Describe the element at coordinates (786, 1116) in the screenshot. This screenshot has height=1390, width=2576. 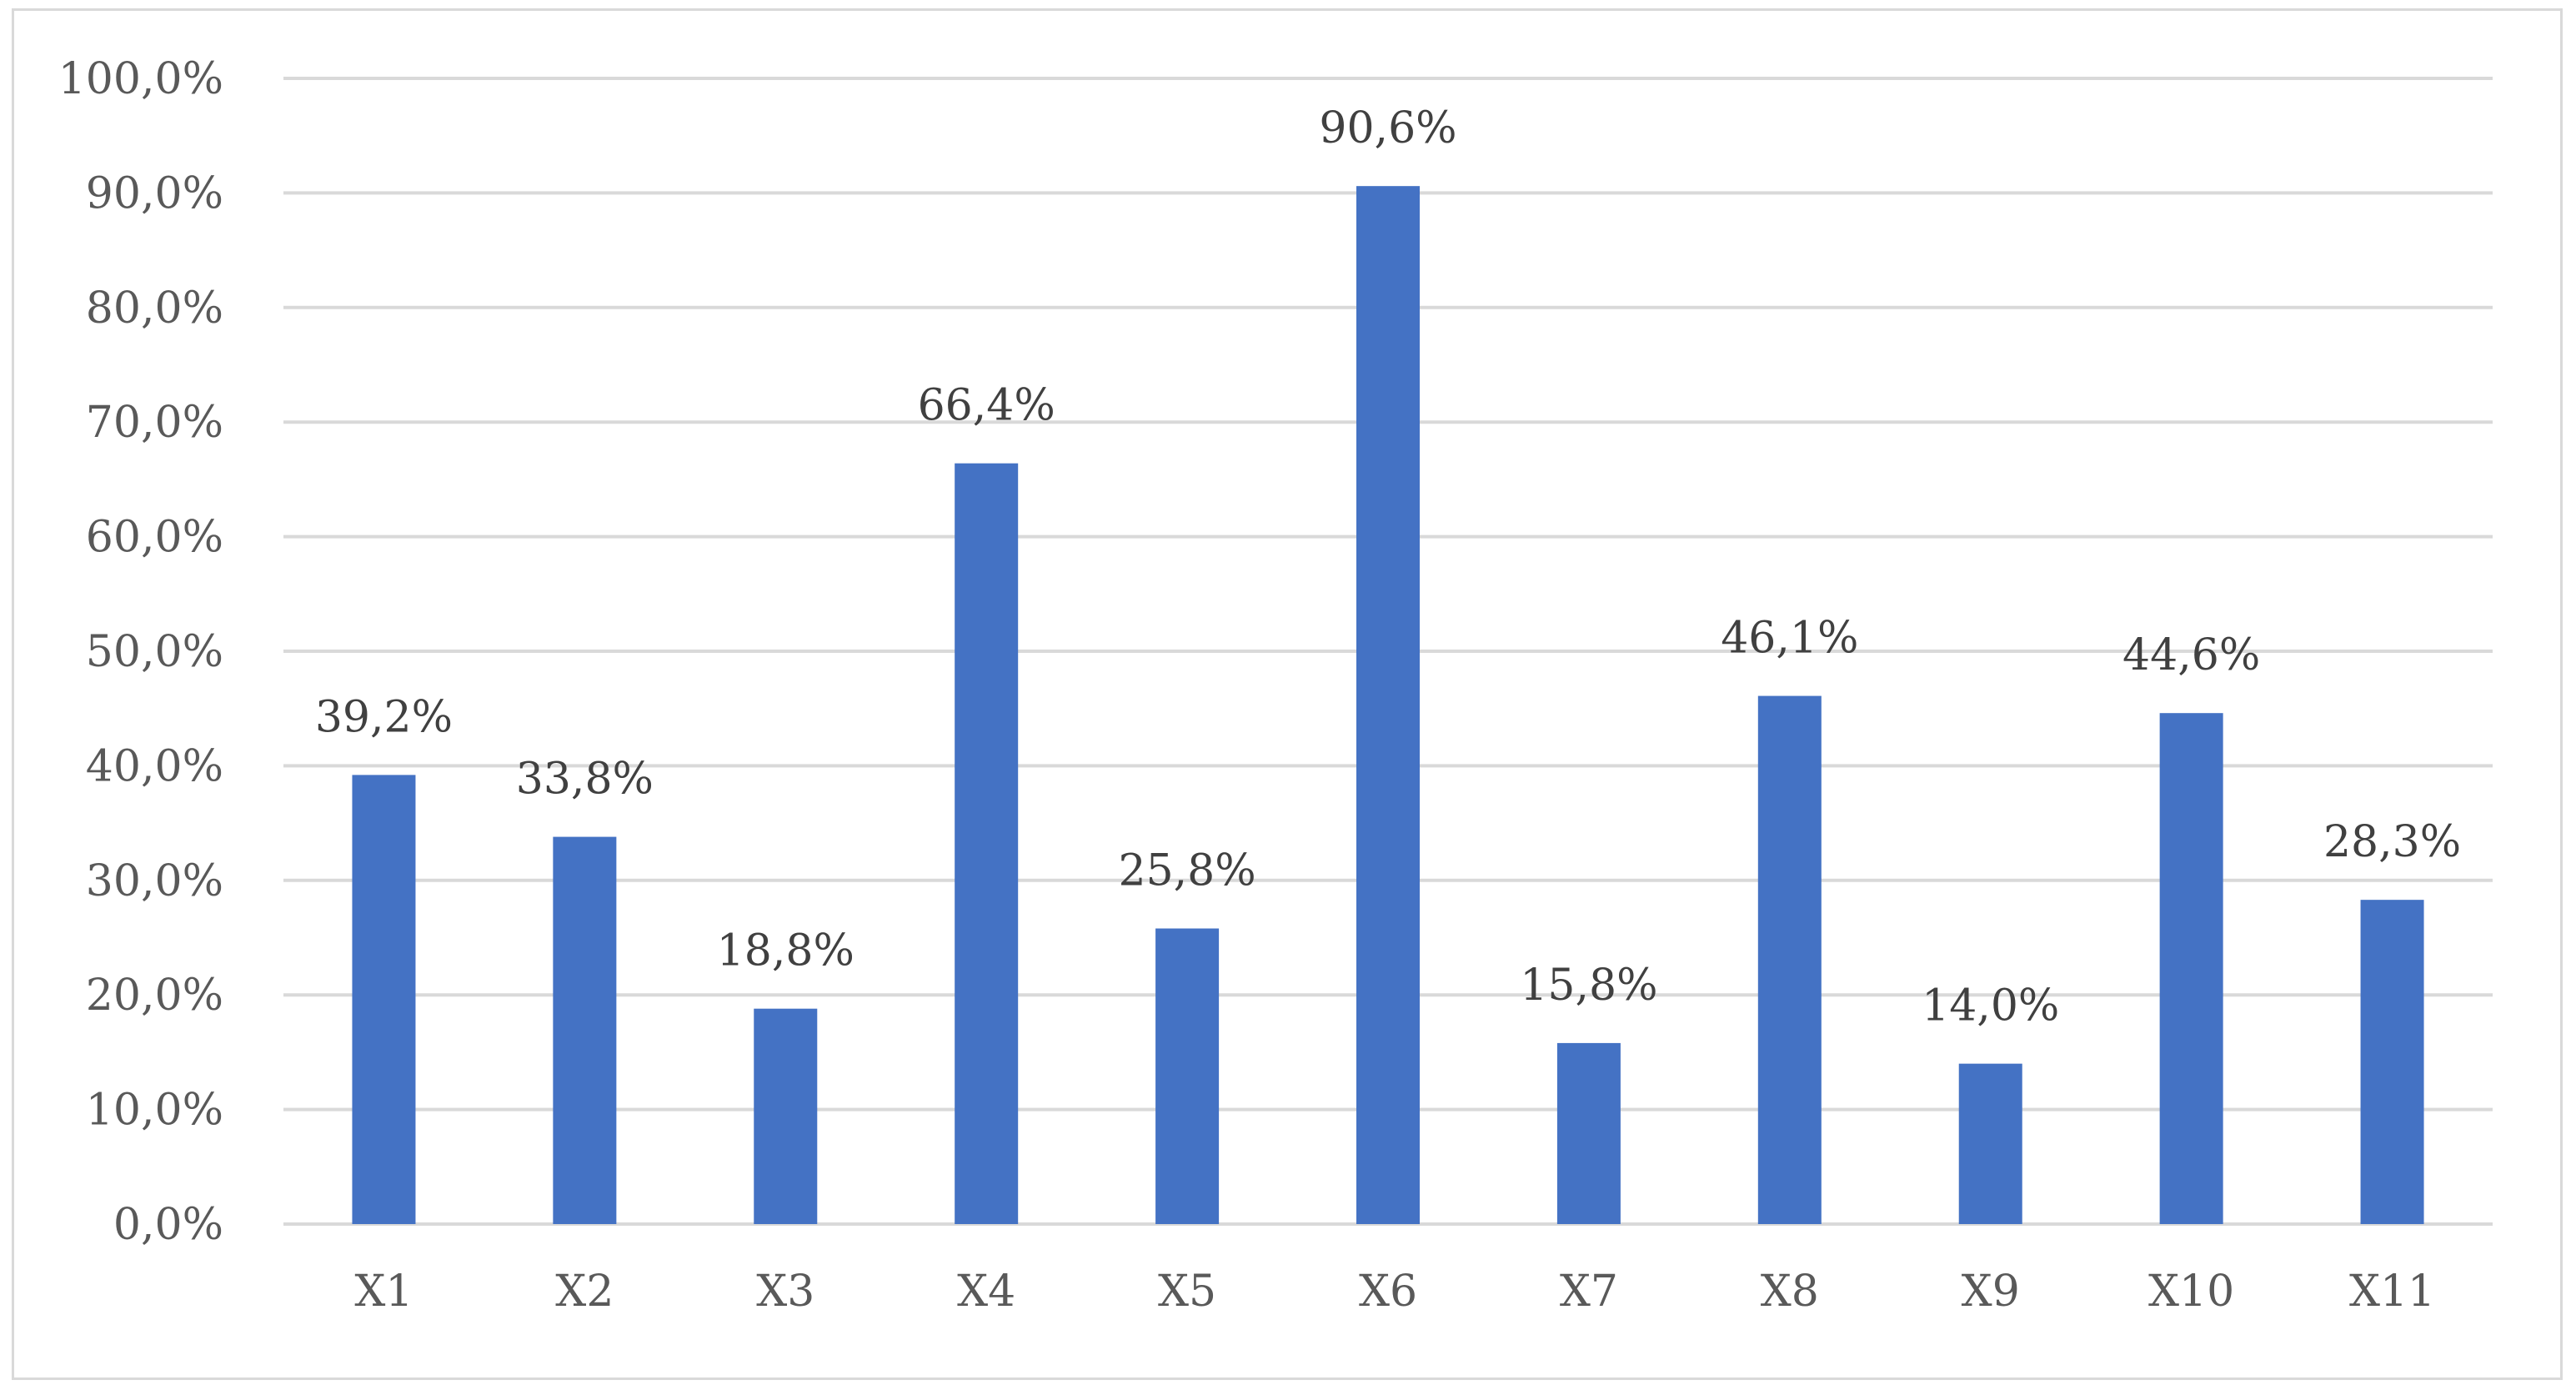
I see `bar-x3` at that location.